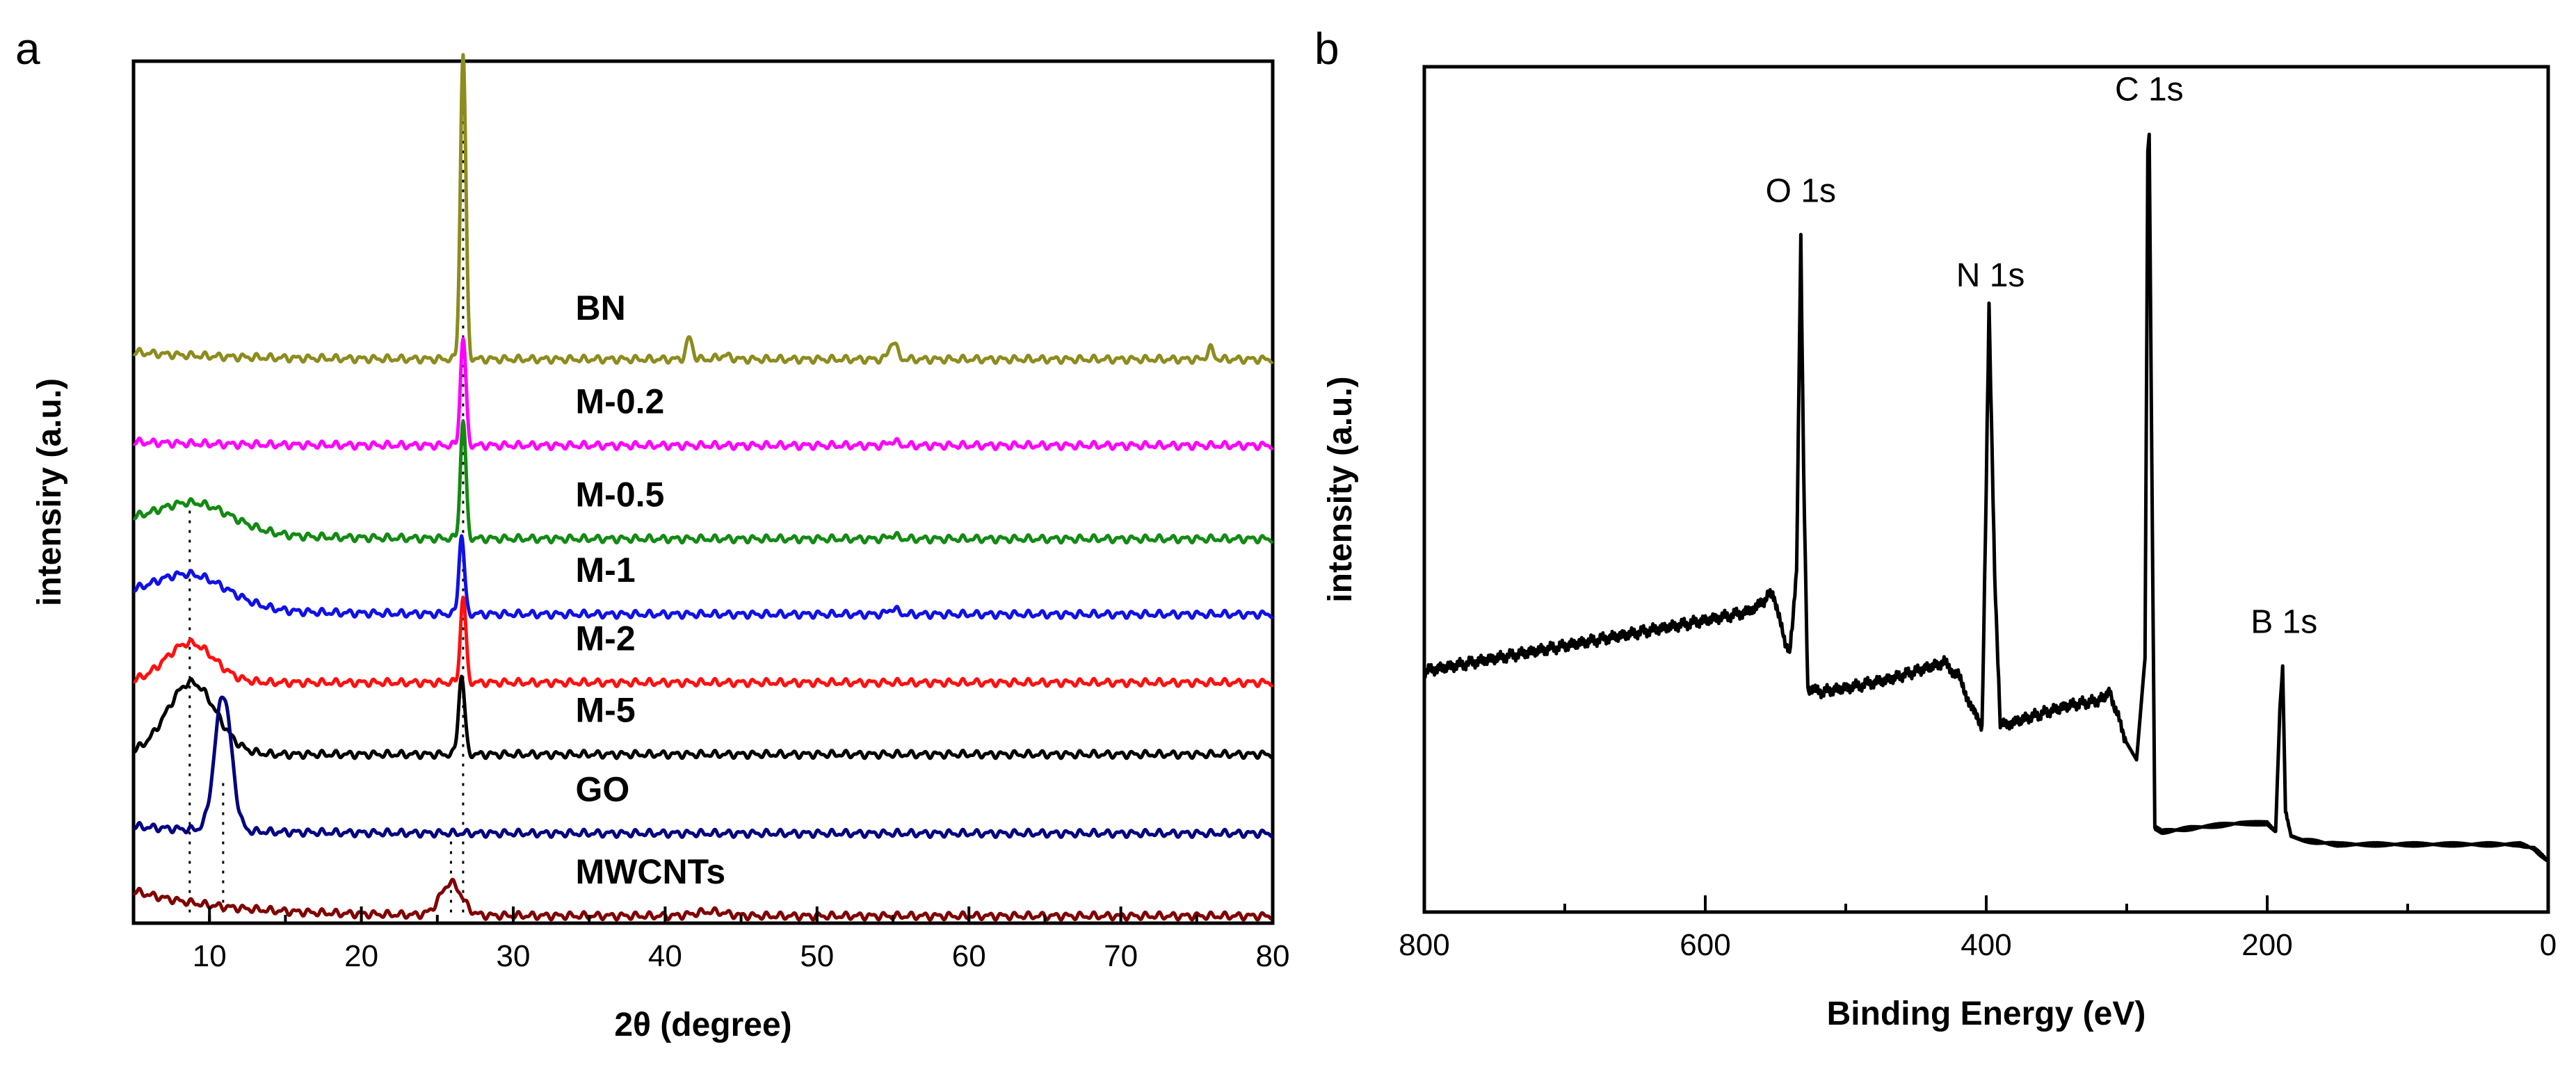  Describe the element at coordinates (606, 570) in the screenshot. I see `panel-a-label-m-1: M-1` at that location.